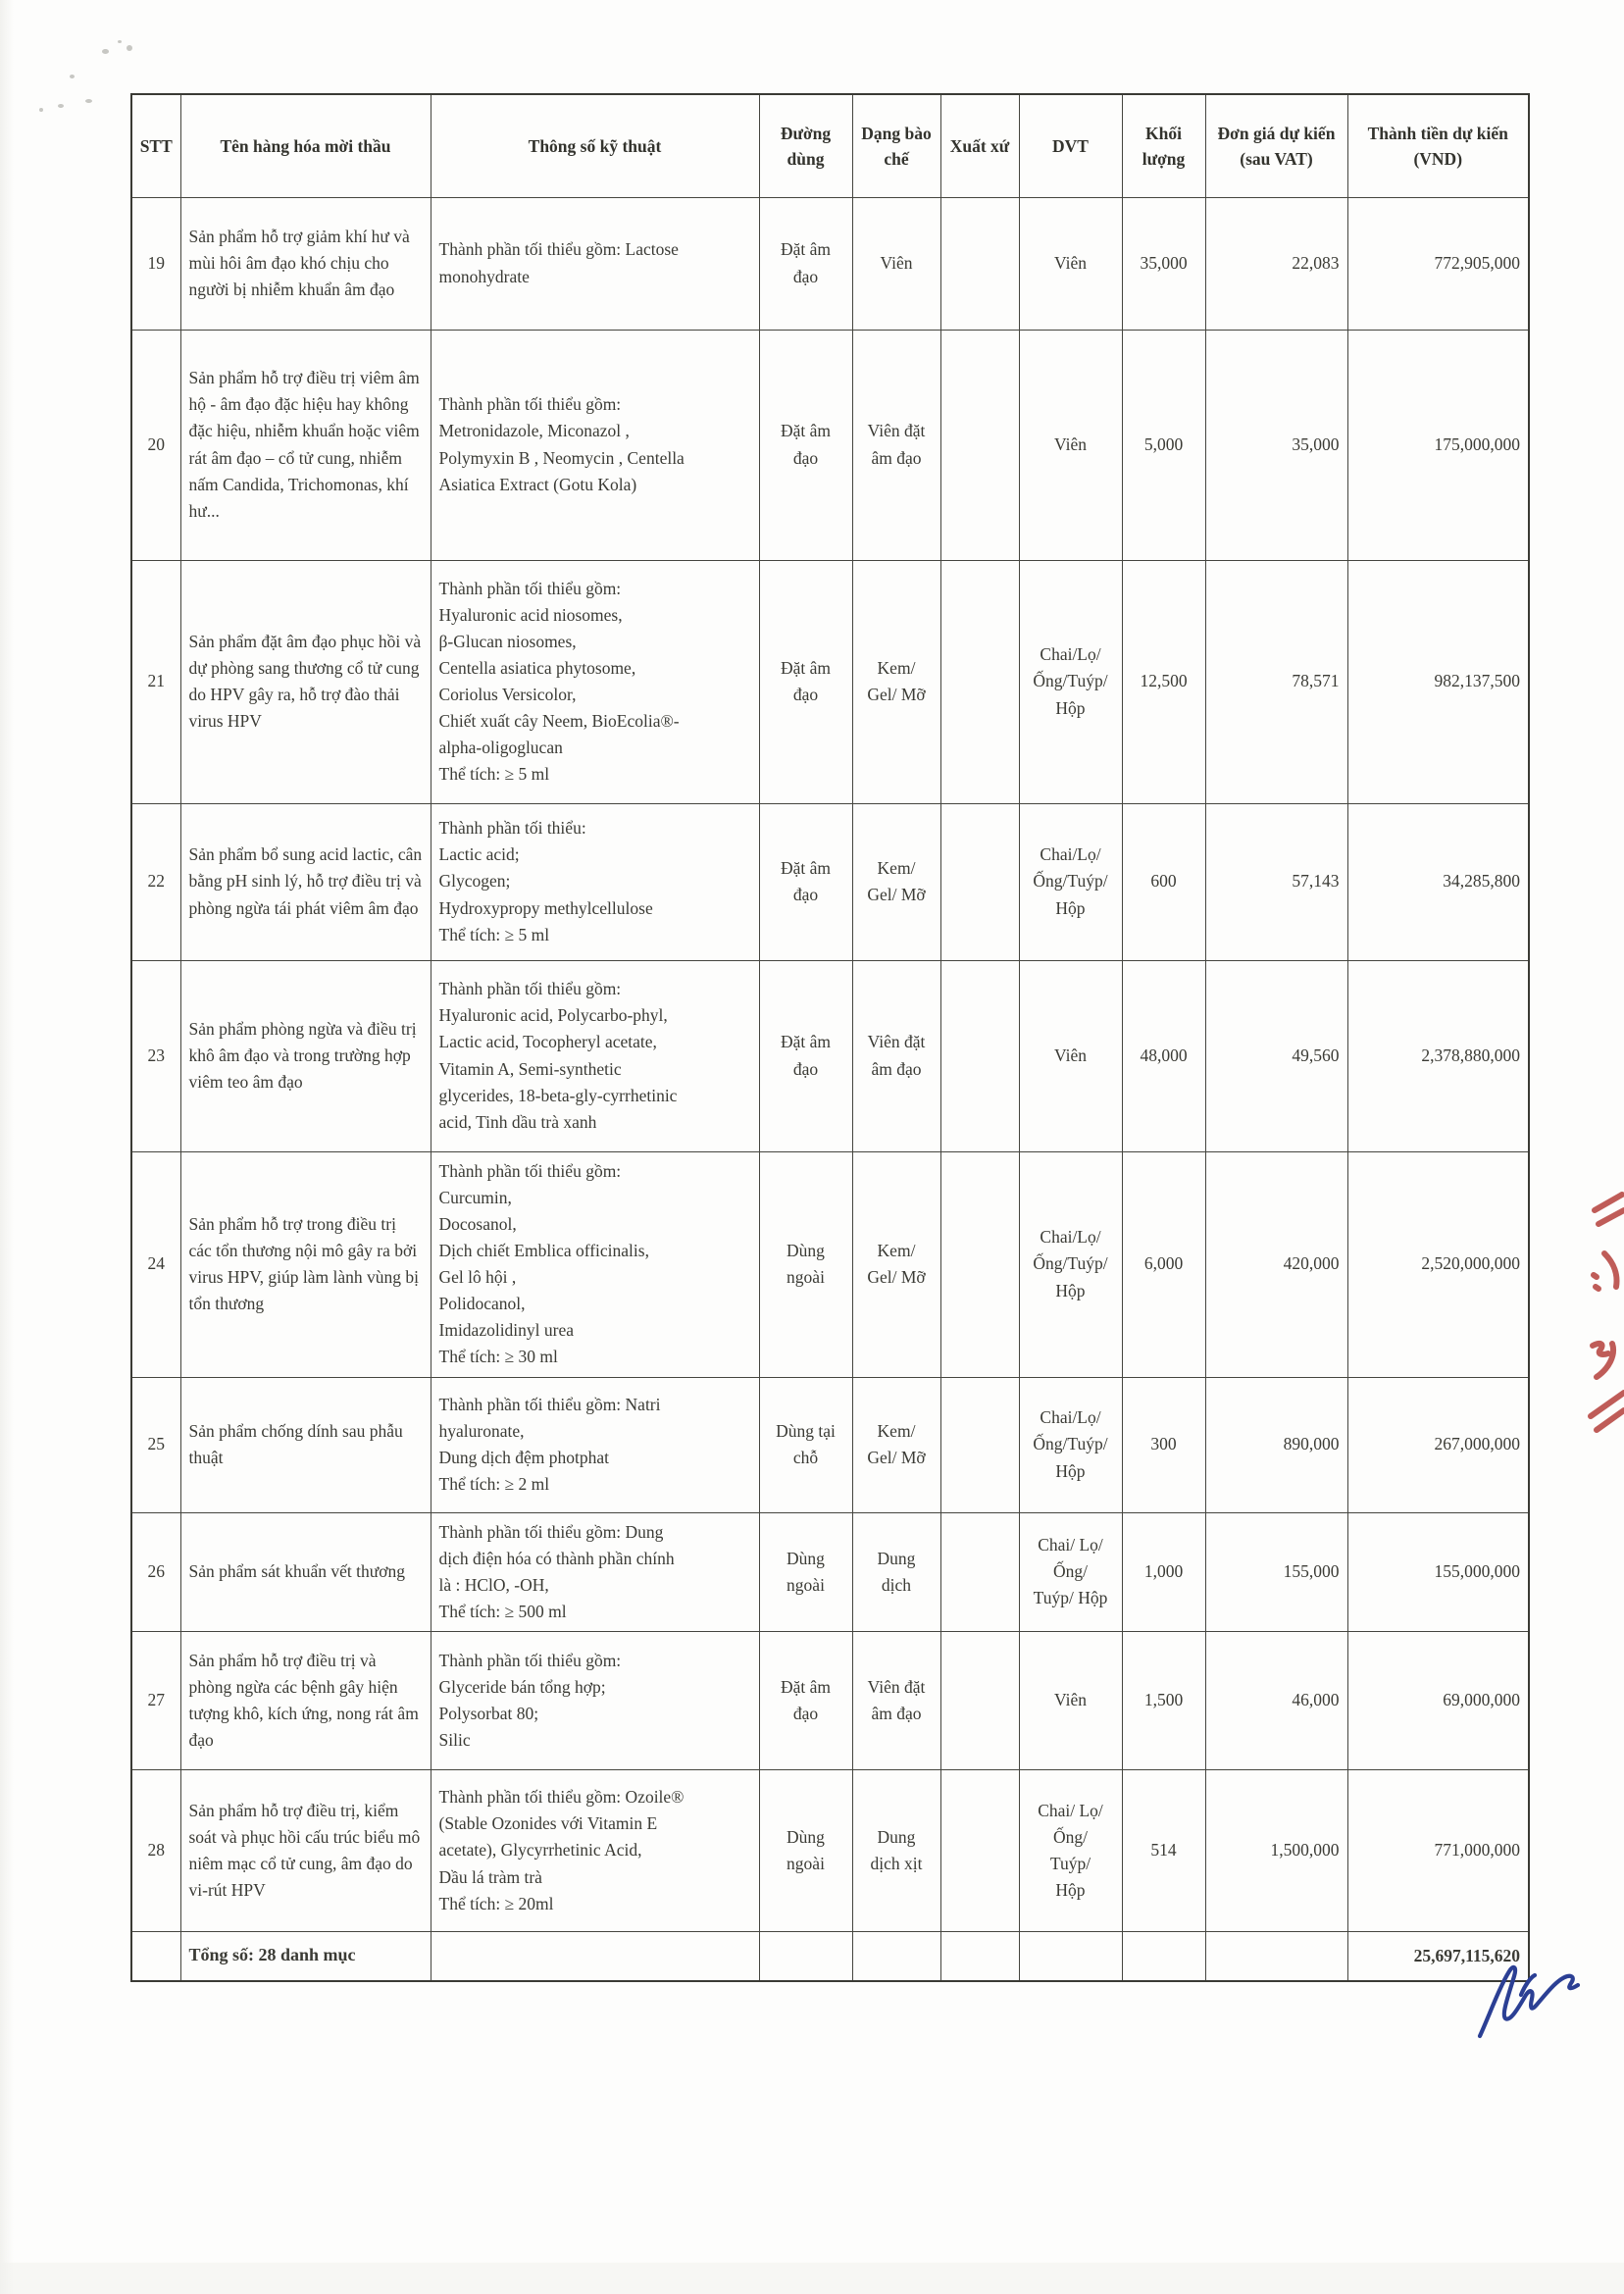 Image resolution: width=1624 pixels, height=2294 pixels. What do you see at coordinates (1276, 881) in the screenshot?
I see `cell-unit_price: 57,143` at bounding box center [1276, 881].